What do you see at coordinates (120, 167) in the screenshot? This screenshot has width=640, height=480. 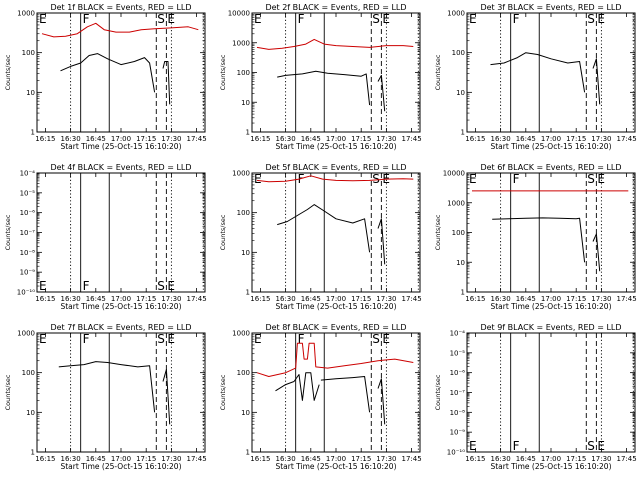 I see `panel-title: Det 4f BLACK = Events, RED = LLD` at bounding box center [120, 167].